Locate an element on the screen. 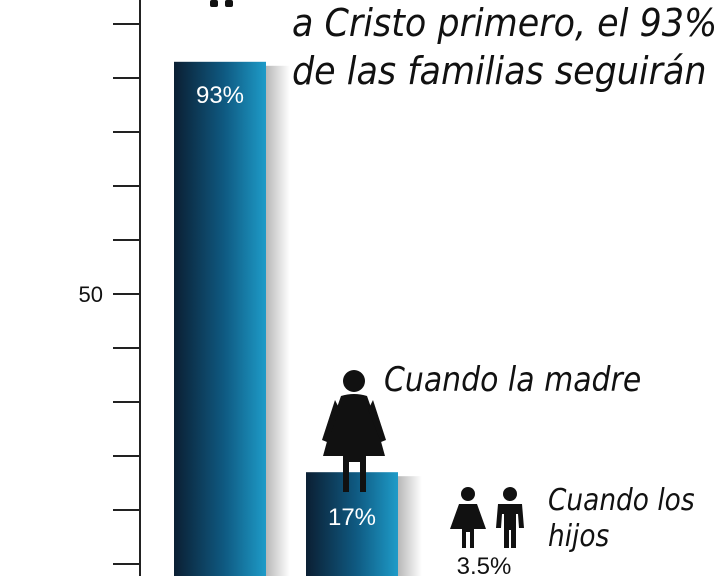 The width and height of the screenshot is (717, 576). top-annotation-line-2: de las familias seguirán is located at coordinates (499, 71).